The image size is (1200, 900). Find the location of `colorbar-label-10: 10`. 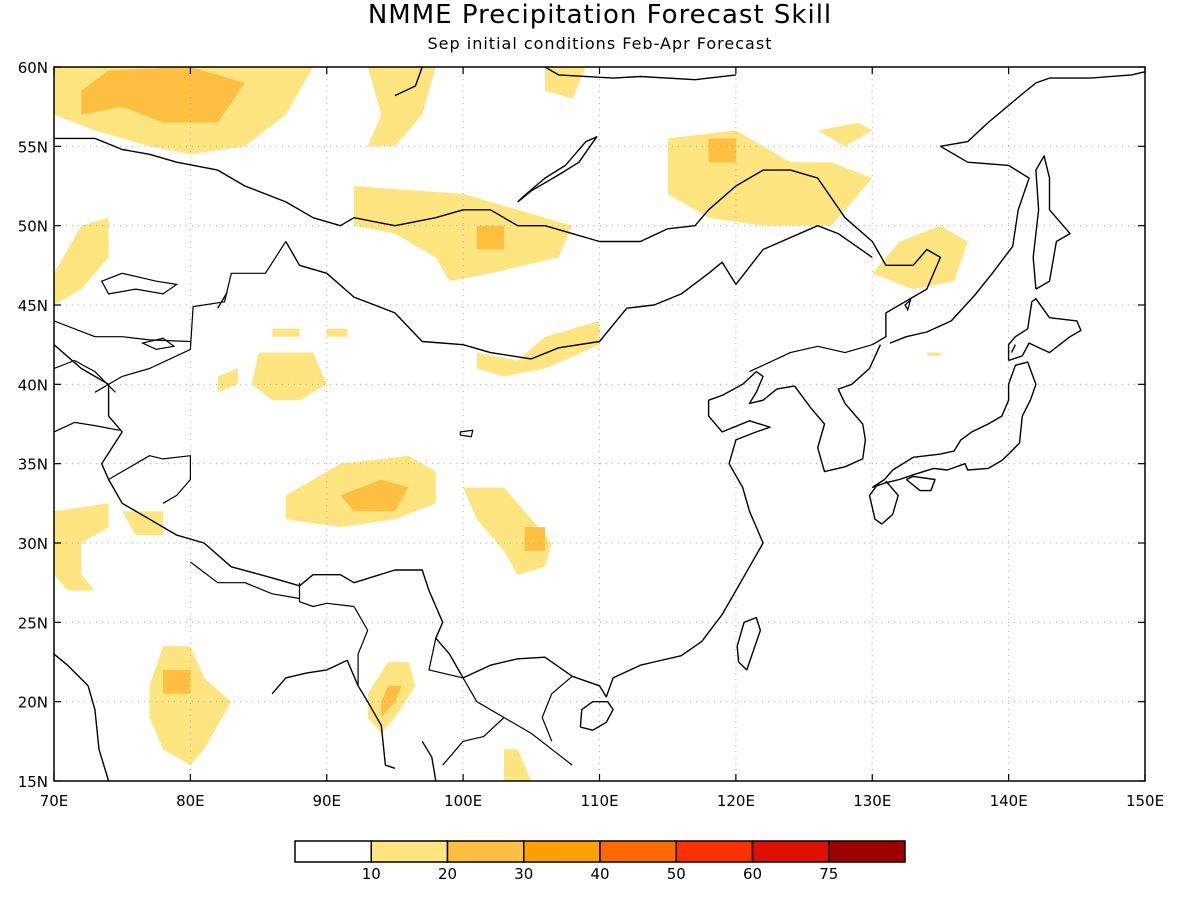

colorbar-label-10: 10 is located at coordinates (371, 874).